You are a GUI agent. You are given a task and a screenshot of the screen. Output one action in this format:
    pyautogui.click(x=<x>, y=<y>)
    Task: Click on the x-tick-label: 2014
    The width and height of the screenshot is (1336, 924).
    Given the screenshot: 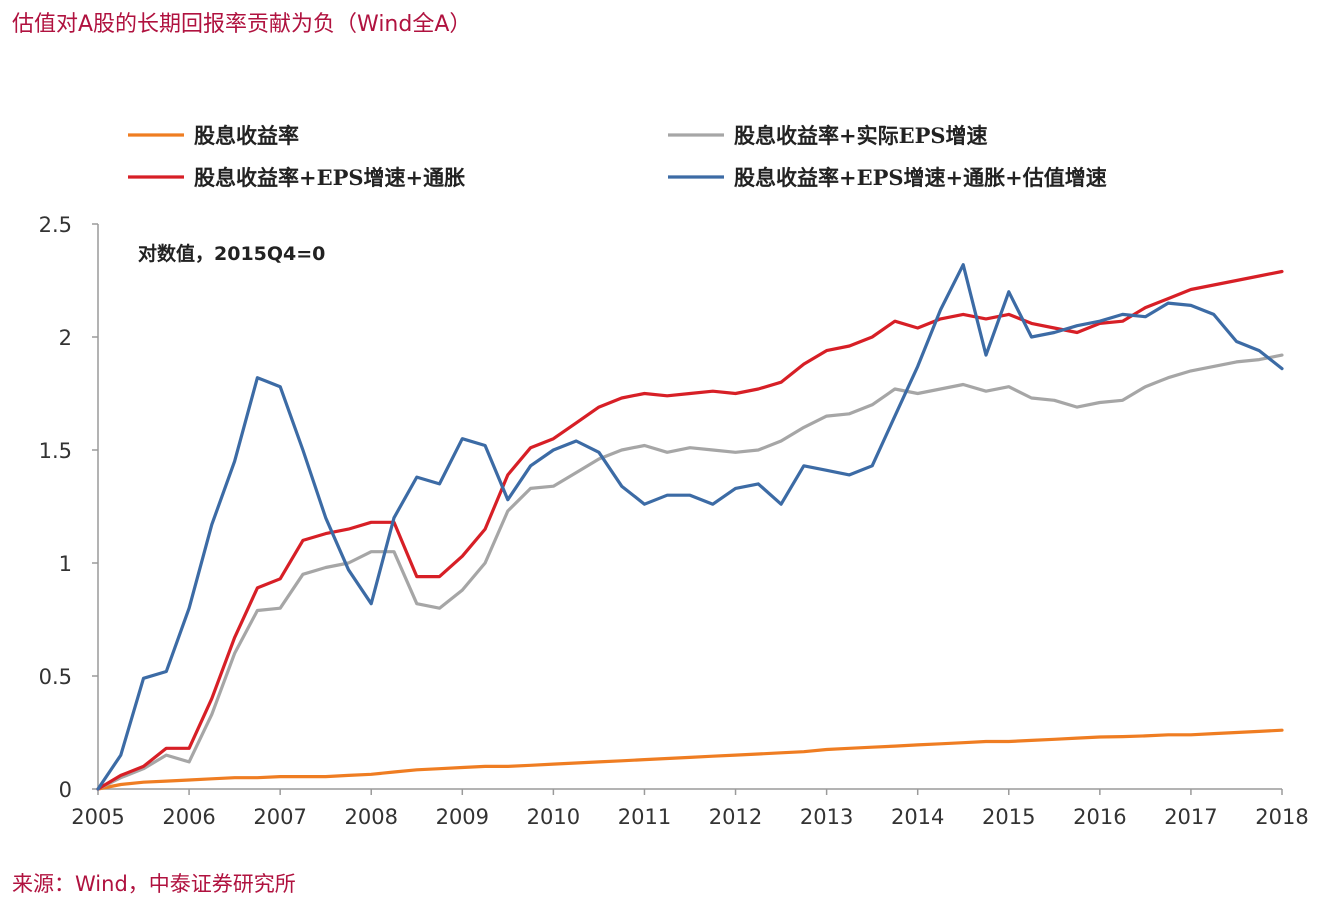 What is the action you would take?
    pyautogui.click(x=917, y=817)
    